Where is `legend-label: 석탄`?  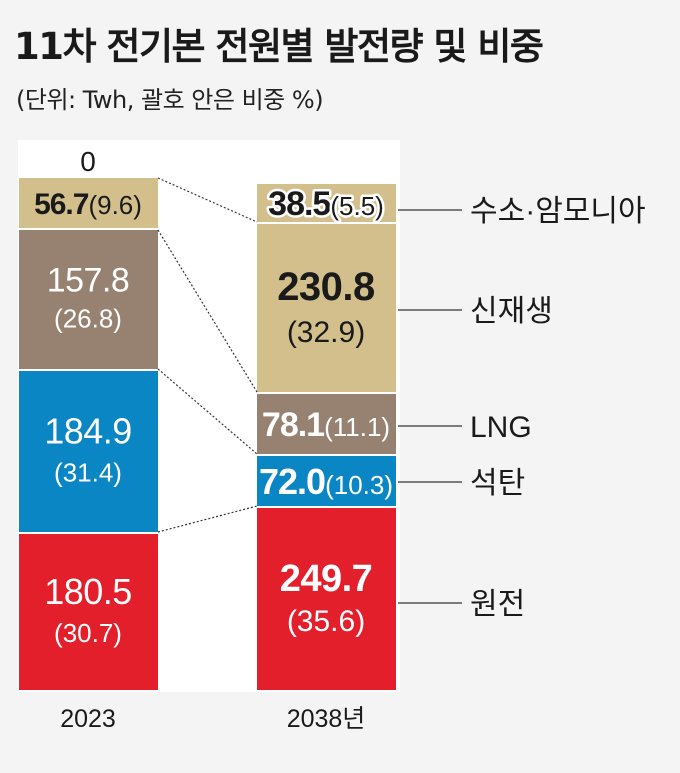
legend-label: 석탄 is located at coordinates (497, 483).